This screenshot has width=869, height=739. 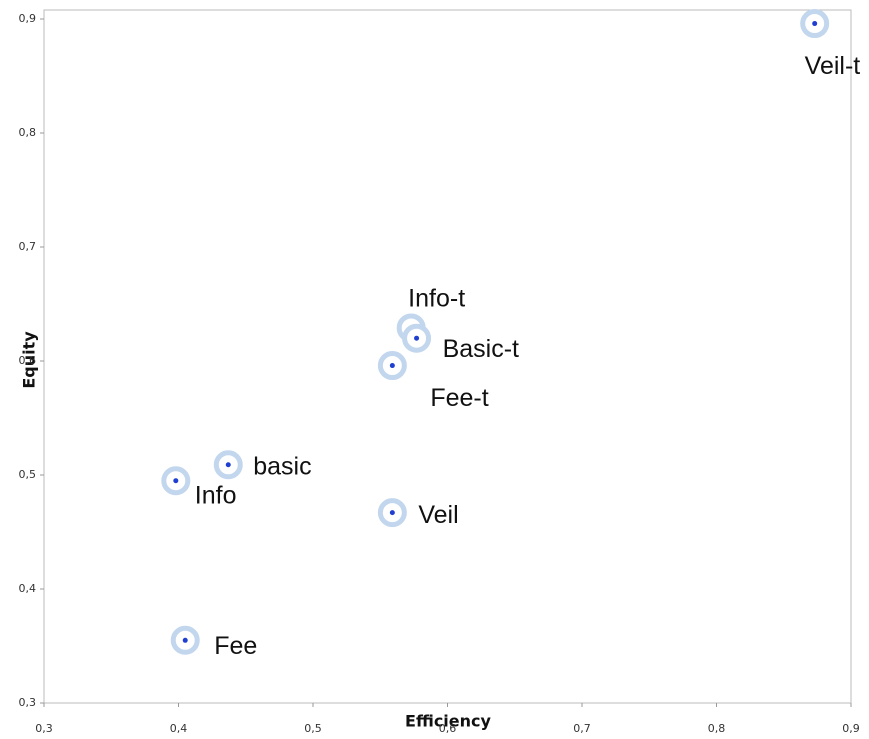 What do you see at coordinates (216, 495) in the screenshot?
I see `point-label: Info` at bounding box center [216, 495].